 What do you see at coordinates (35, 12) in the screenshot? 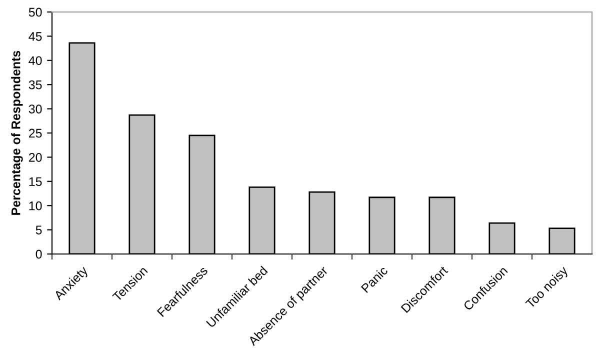
I see `y-tick-label: 50` at bounding box center [35, 12].